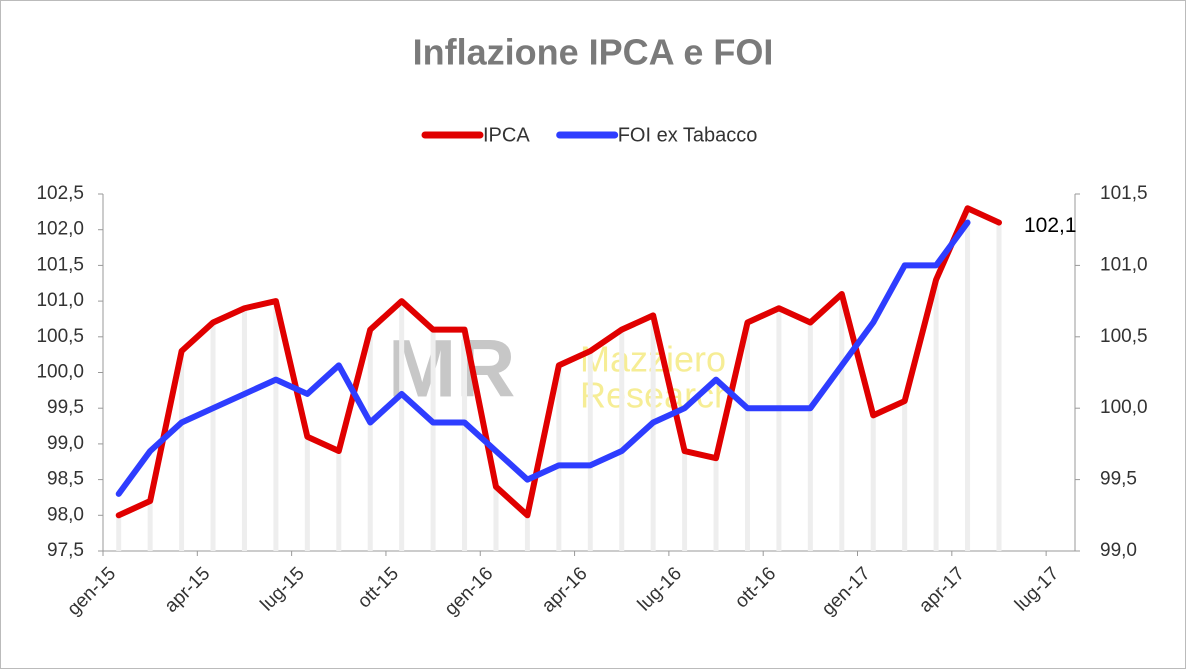 This screenshot has height=669, width=1186. Describe the element at coordinates (65, 479) in the screenshot. I see `y-tick-label: 98,5` at that location.